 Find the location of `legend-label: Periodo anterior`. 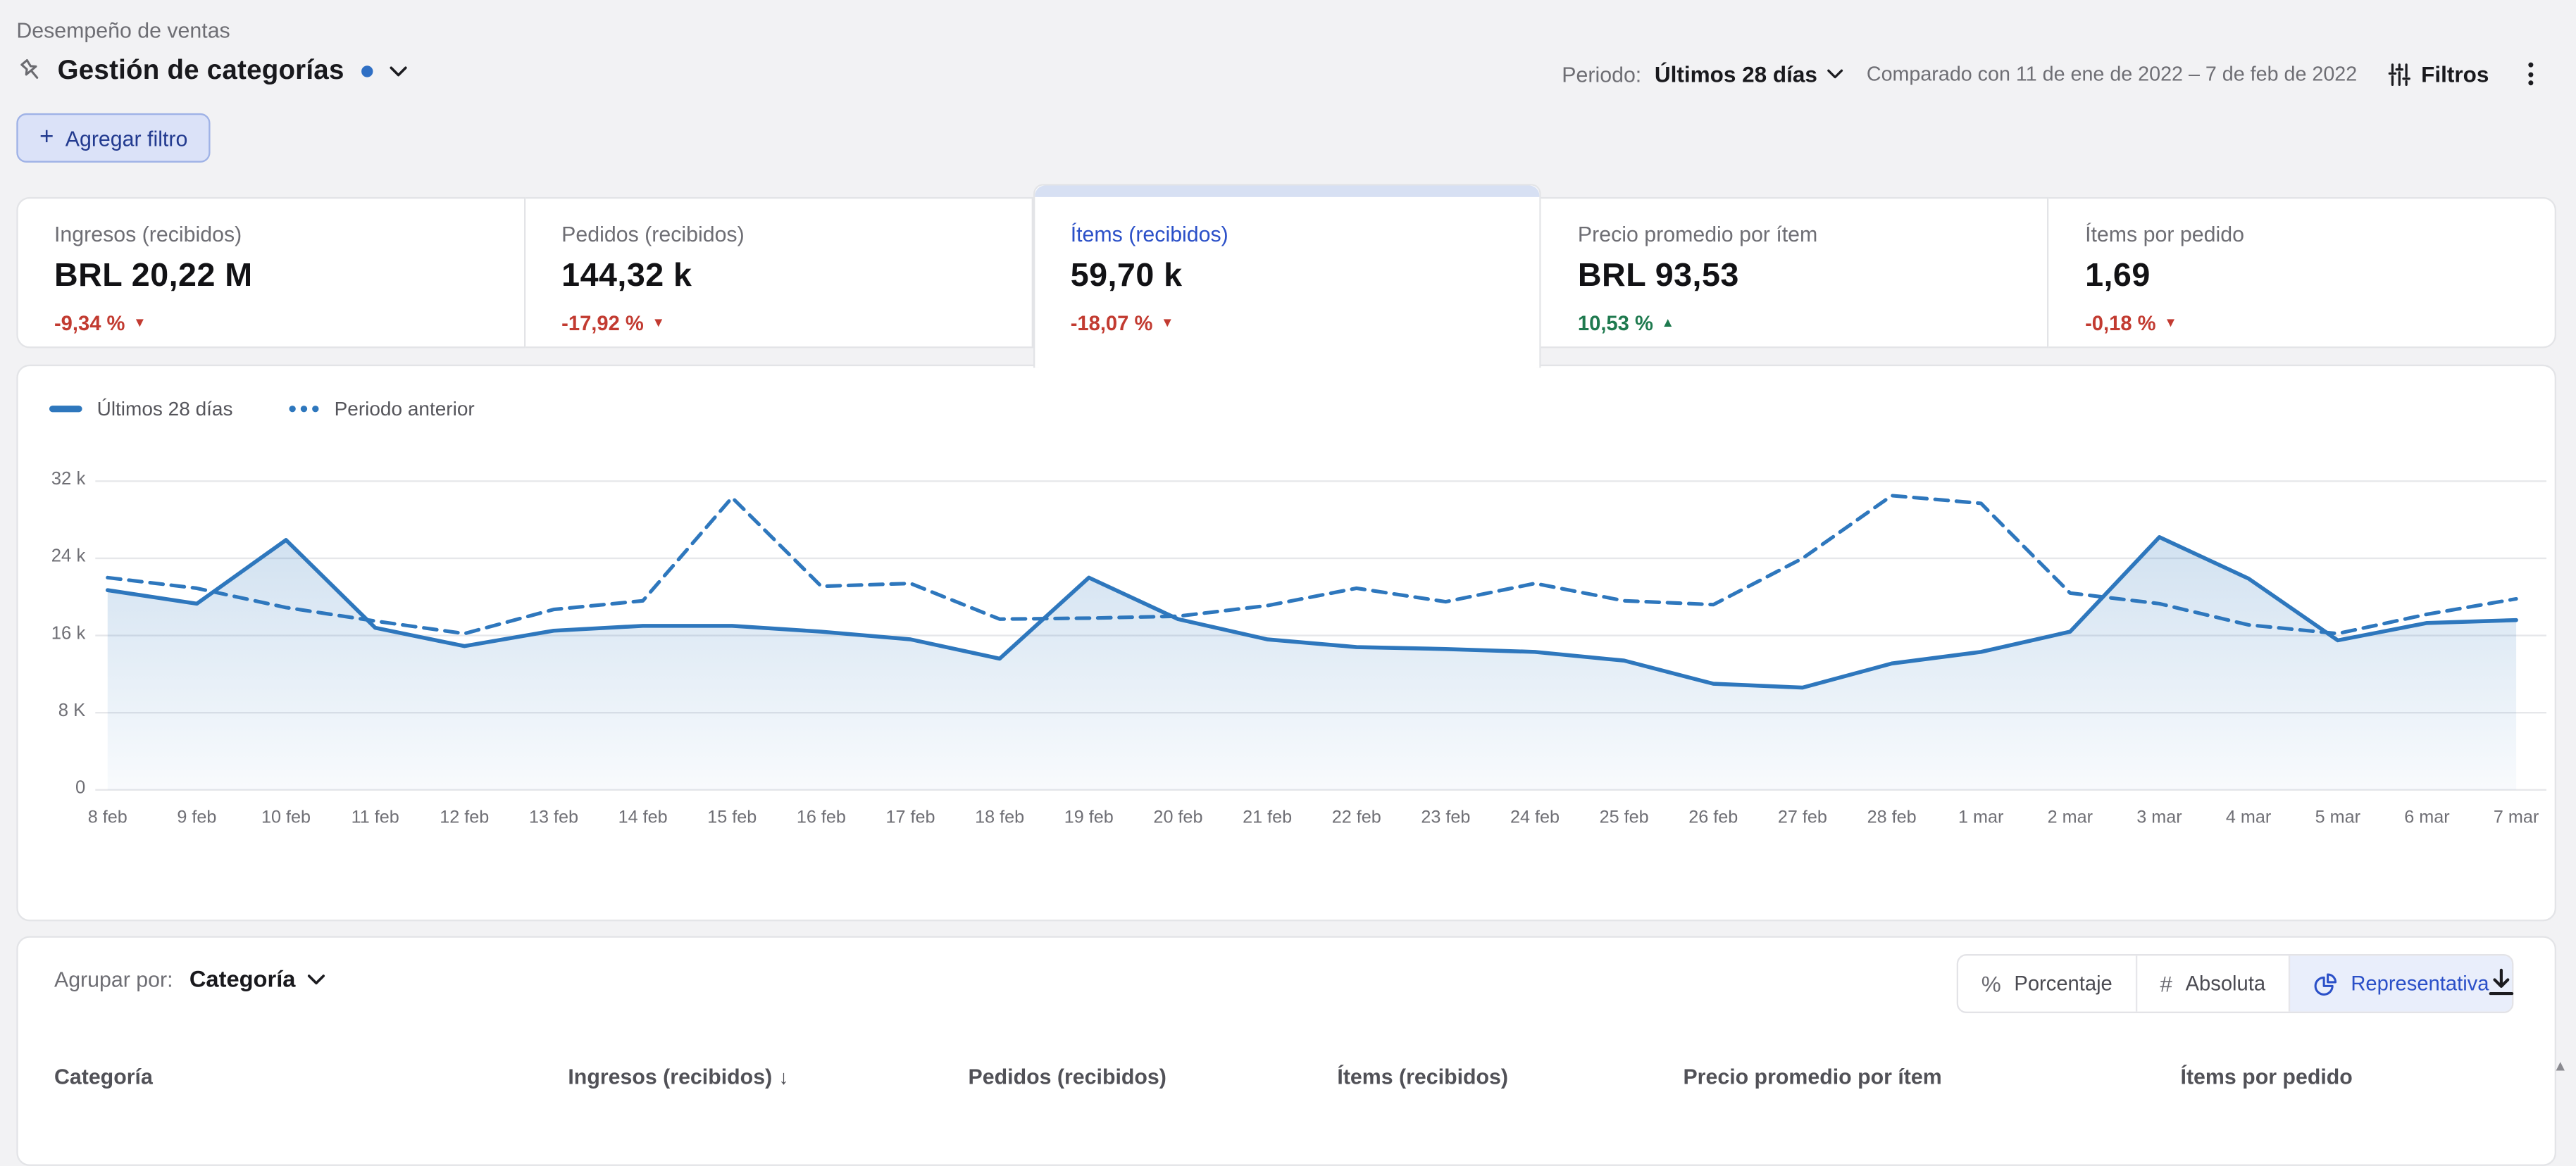

legend-label: Periodo anterior is located at coordinates (404, 409).